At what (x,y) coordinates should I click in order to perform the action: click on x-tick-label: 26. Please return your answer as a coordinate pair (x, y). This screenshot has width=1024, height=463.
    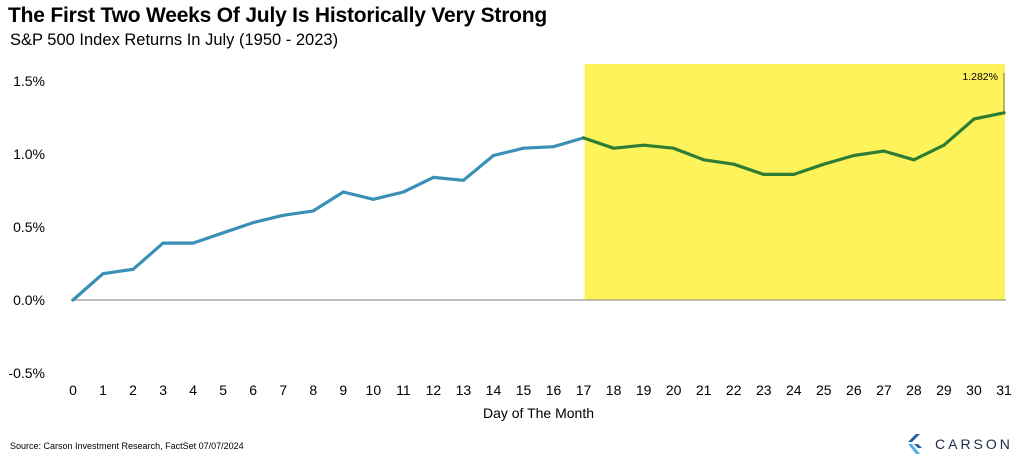
    Looking at the image, I should click on (854, 390).